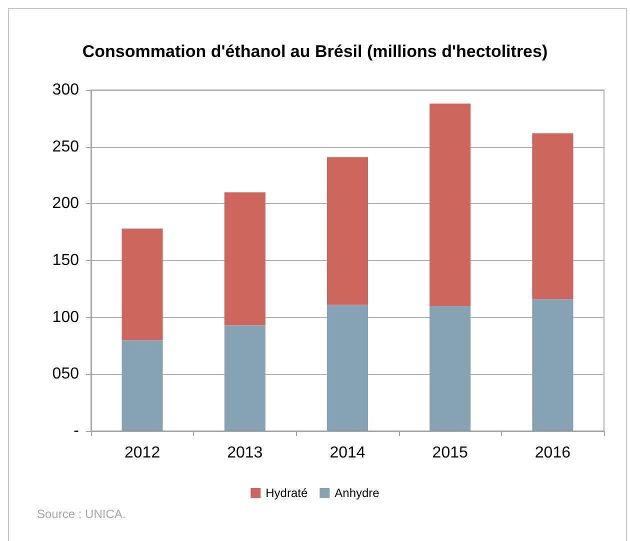 This screenshot has width=630, height=541. What do you see at coordinates (66, 260) in the screenshot?
I see `y-tick-label: 150` at bounding box center [66, 260].